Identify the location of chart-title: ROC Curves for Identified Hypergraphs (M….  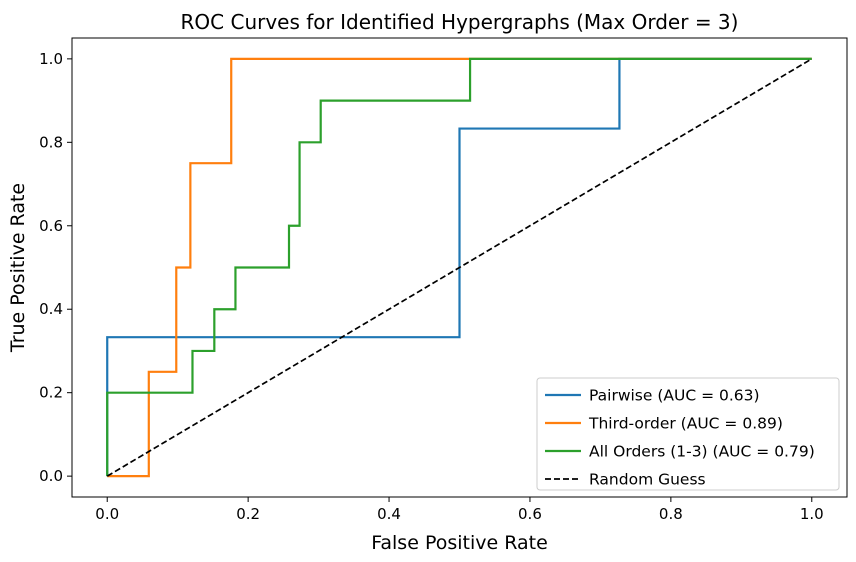
(460, 22).